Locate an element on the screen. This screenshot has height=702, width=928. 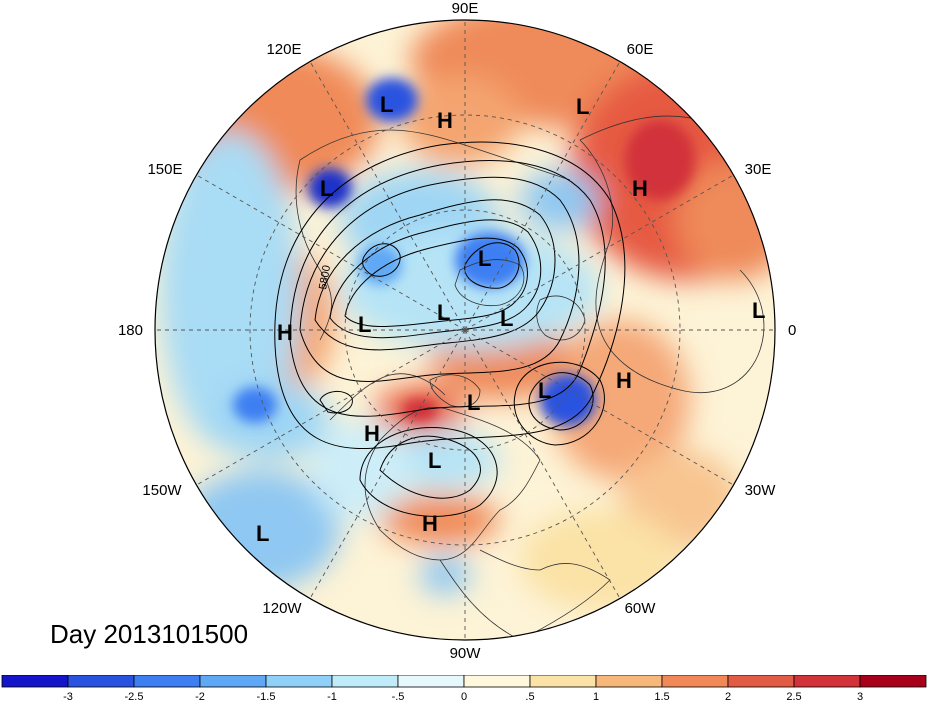
colorbar-tick-label: 3 is located at coordinates (860, 696).